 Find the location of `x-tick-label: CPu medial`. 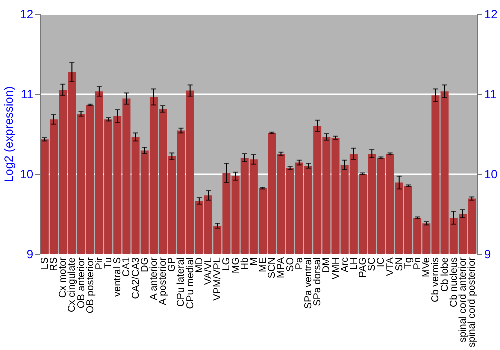

x-tick-label: CPu medial is located at coordinates (190, 284).